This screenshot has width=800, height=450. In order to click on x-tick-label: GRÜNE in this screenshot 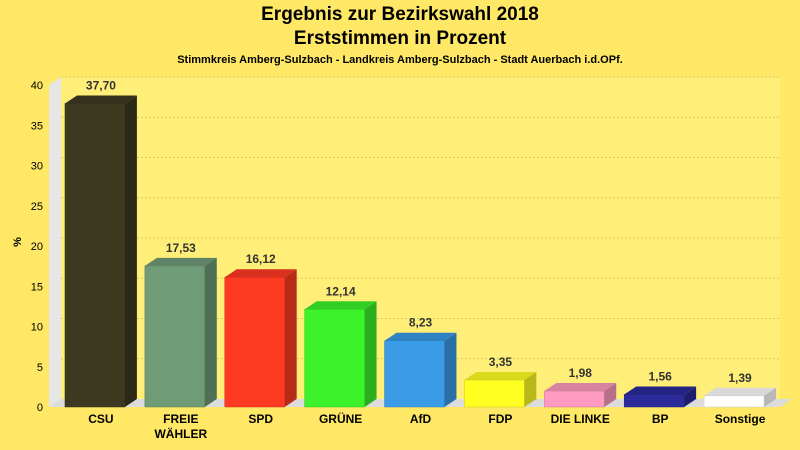, I will do `click(340, 418)`.